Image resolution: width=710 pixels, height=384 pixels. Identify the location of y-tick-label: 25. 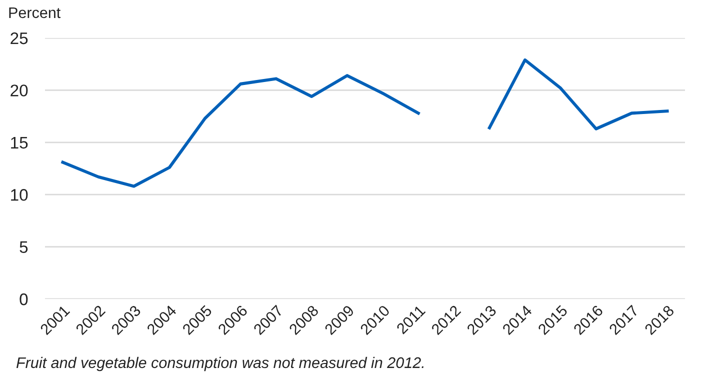
(19, 38).